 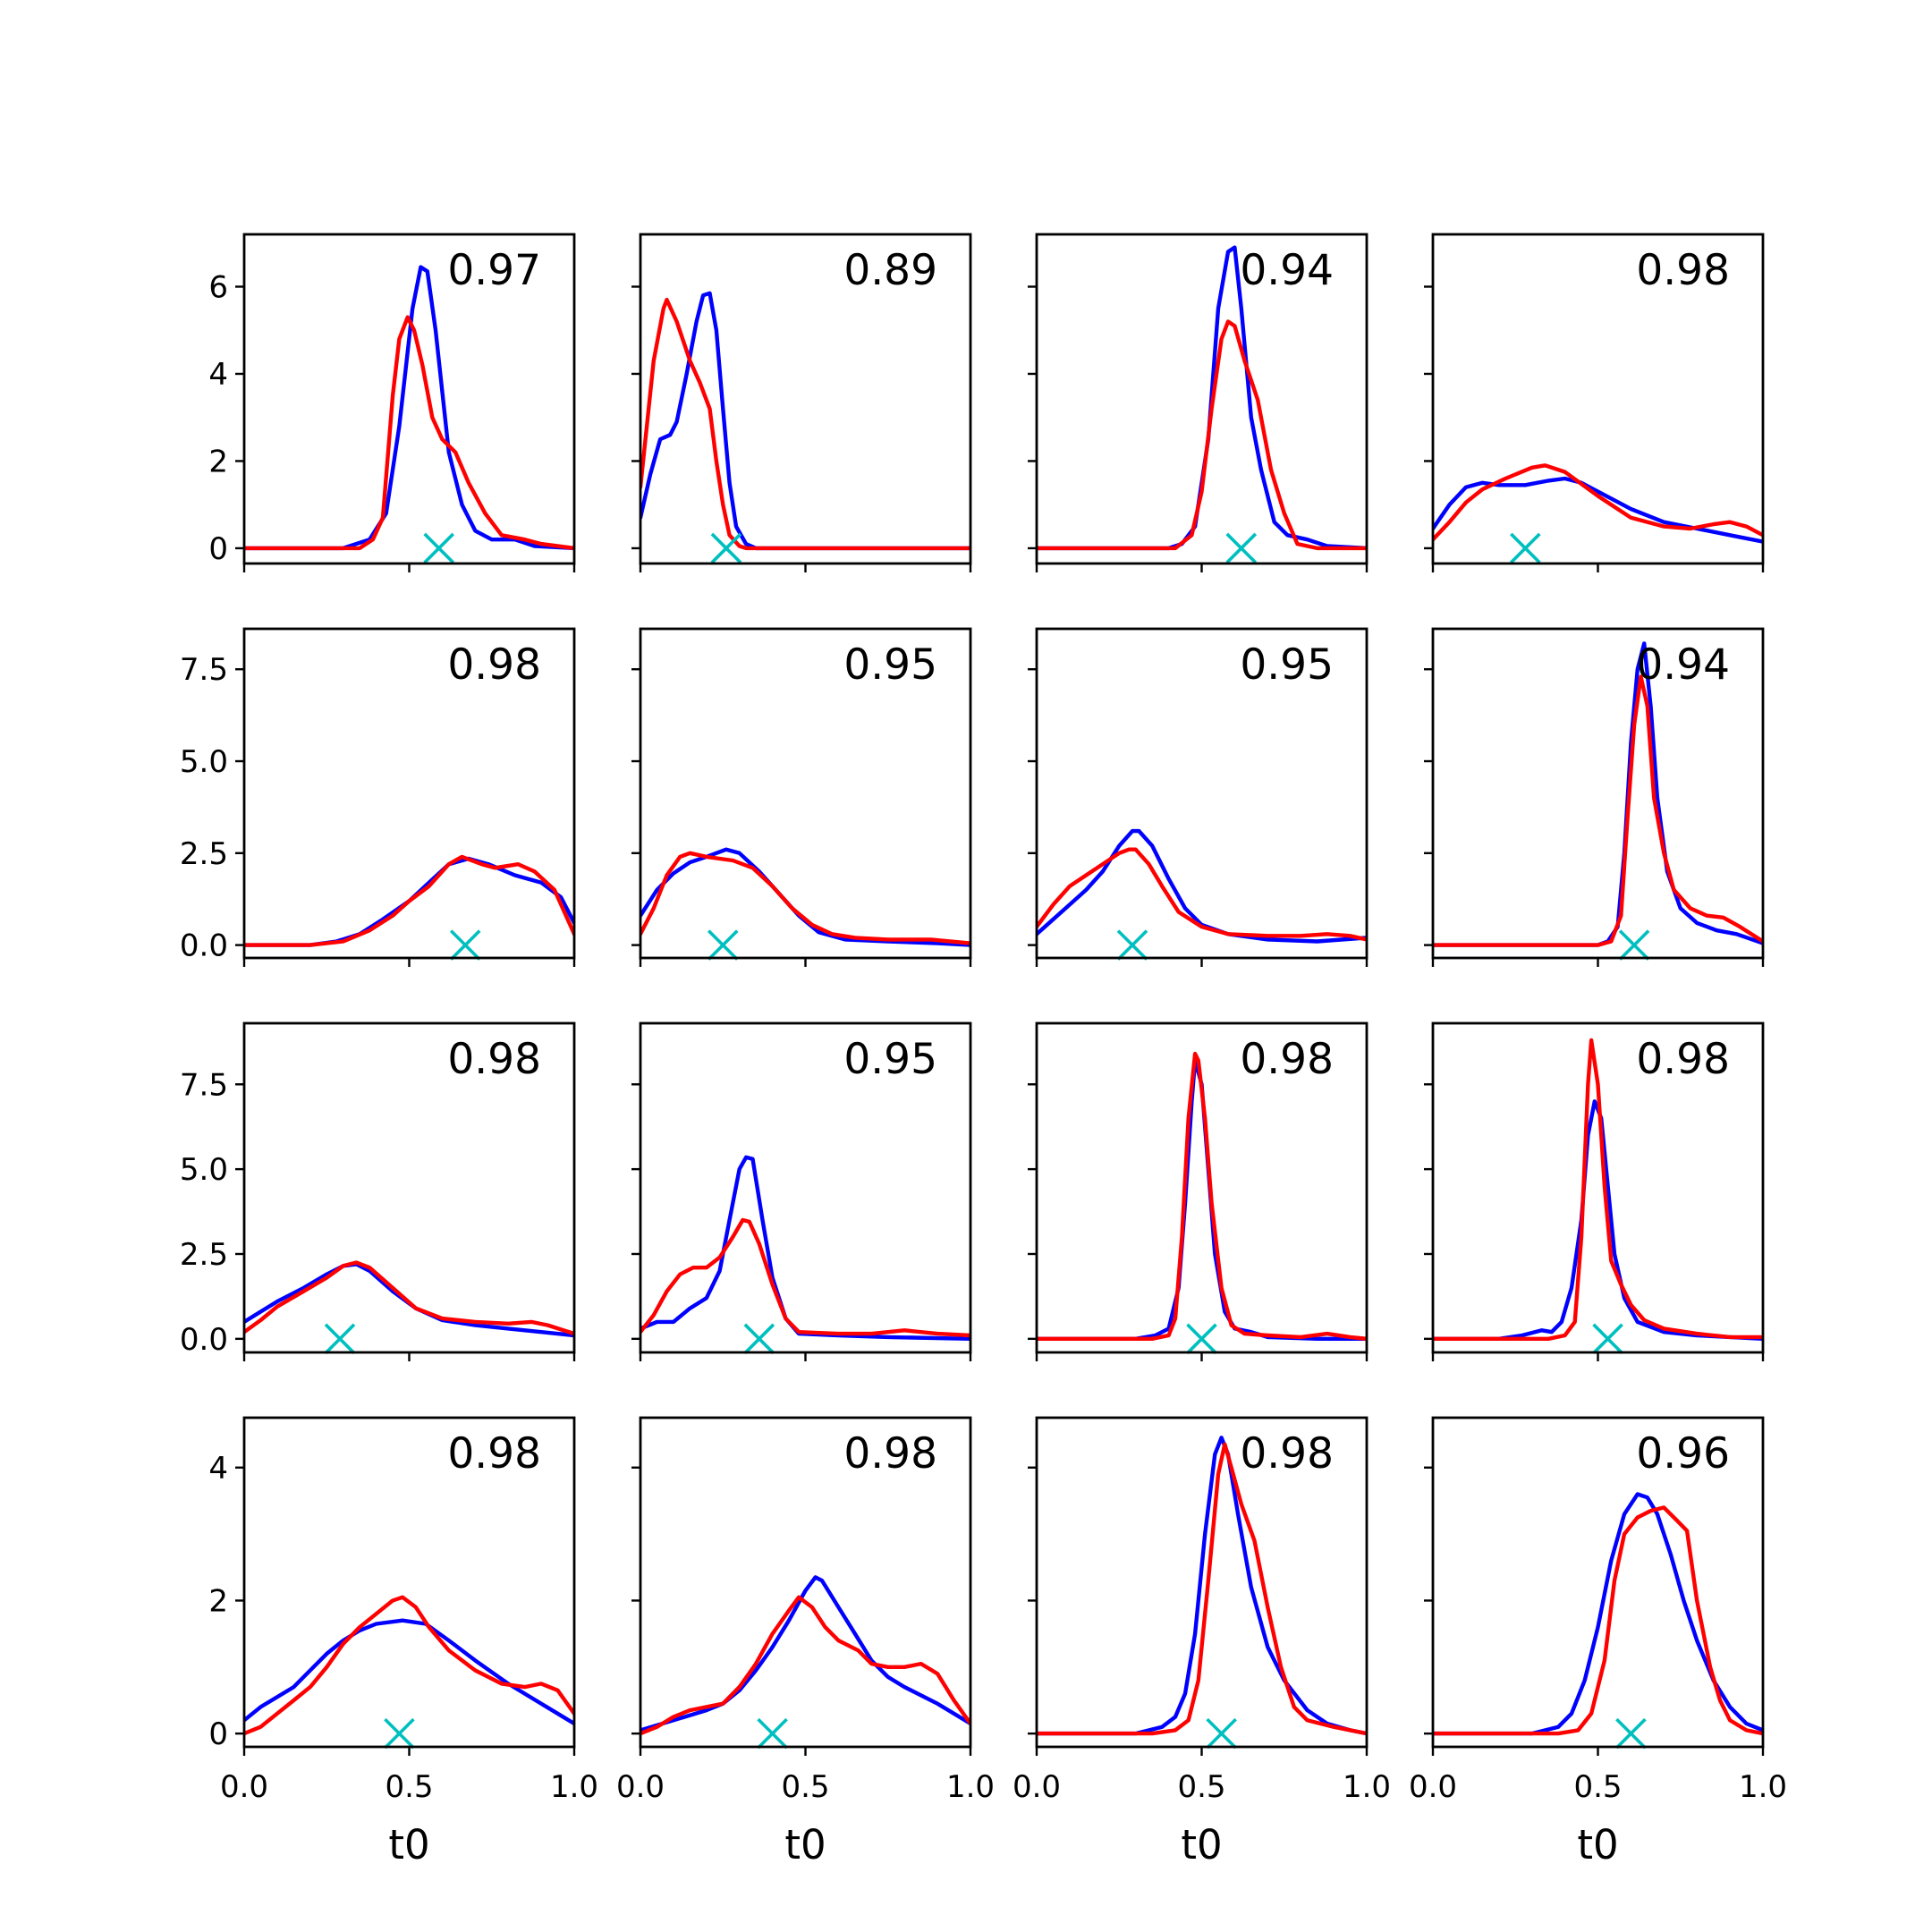 What do you see at coordinates (494, 270) in the screenshot?
I see `score-label: 0.97` at bounding box center [494, 270].